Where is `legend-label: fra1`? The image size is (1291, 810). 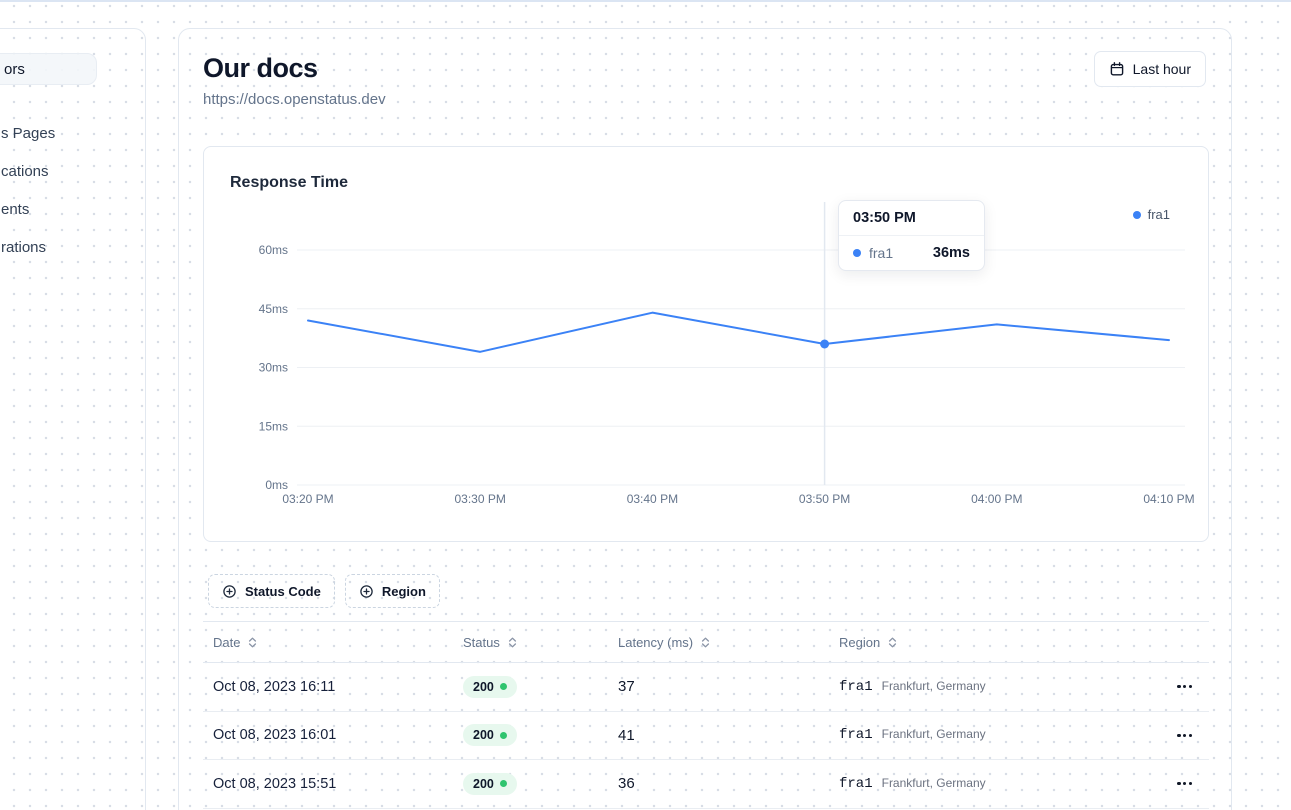 legend-label: fra1 is located at coordinates (1158, 214).